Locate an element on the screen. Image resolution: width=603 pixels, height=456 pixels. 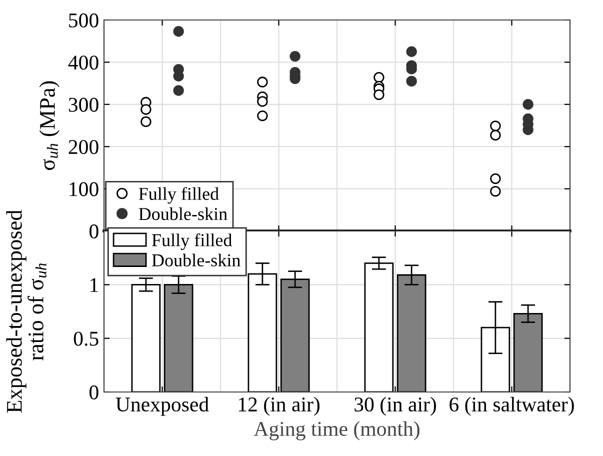
y-tick-label: 100 is located at coordinates (84, 189).